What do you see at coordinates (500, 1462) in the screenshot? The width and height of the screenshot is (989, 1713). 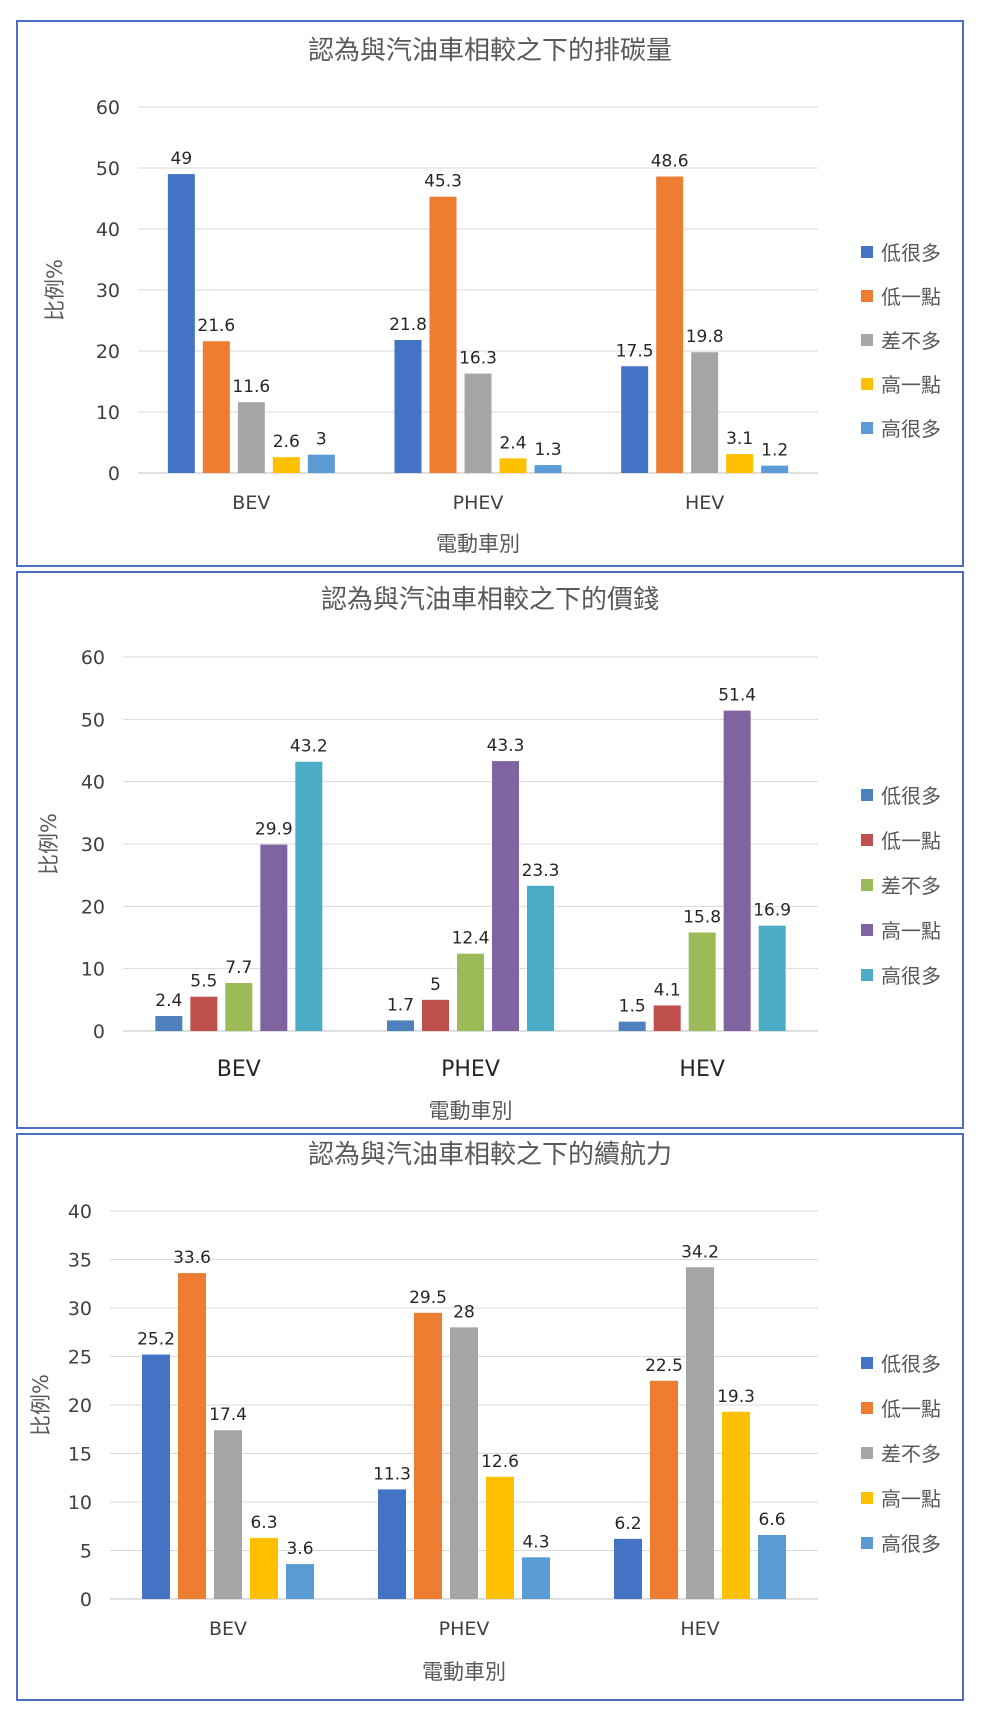 I see `data-label: 12.6` at bounding box center [500, 1462].